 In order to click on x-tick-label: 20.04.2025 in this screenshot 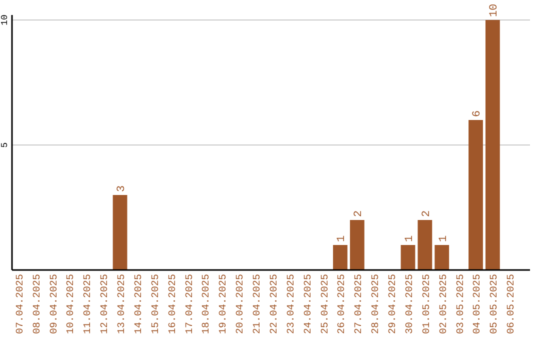, I will do `click(241, 304)`.